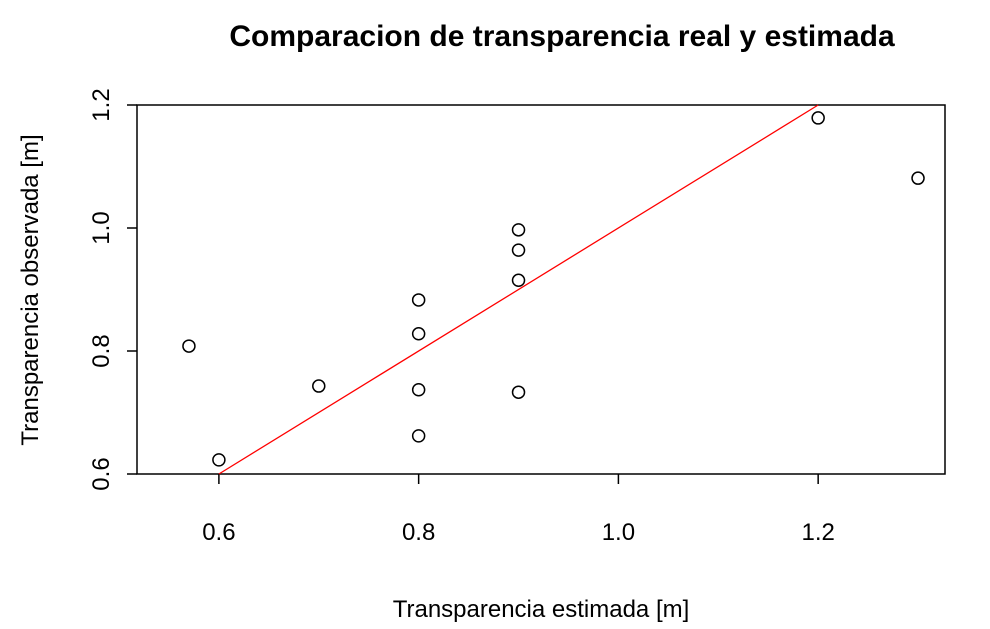 The width and height of the screenshot is (990, 629). Describe the element at coordinates (418, 532) in the screenshot. I see `x-tick-label: 0.8` at that location.